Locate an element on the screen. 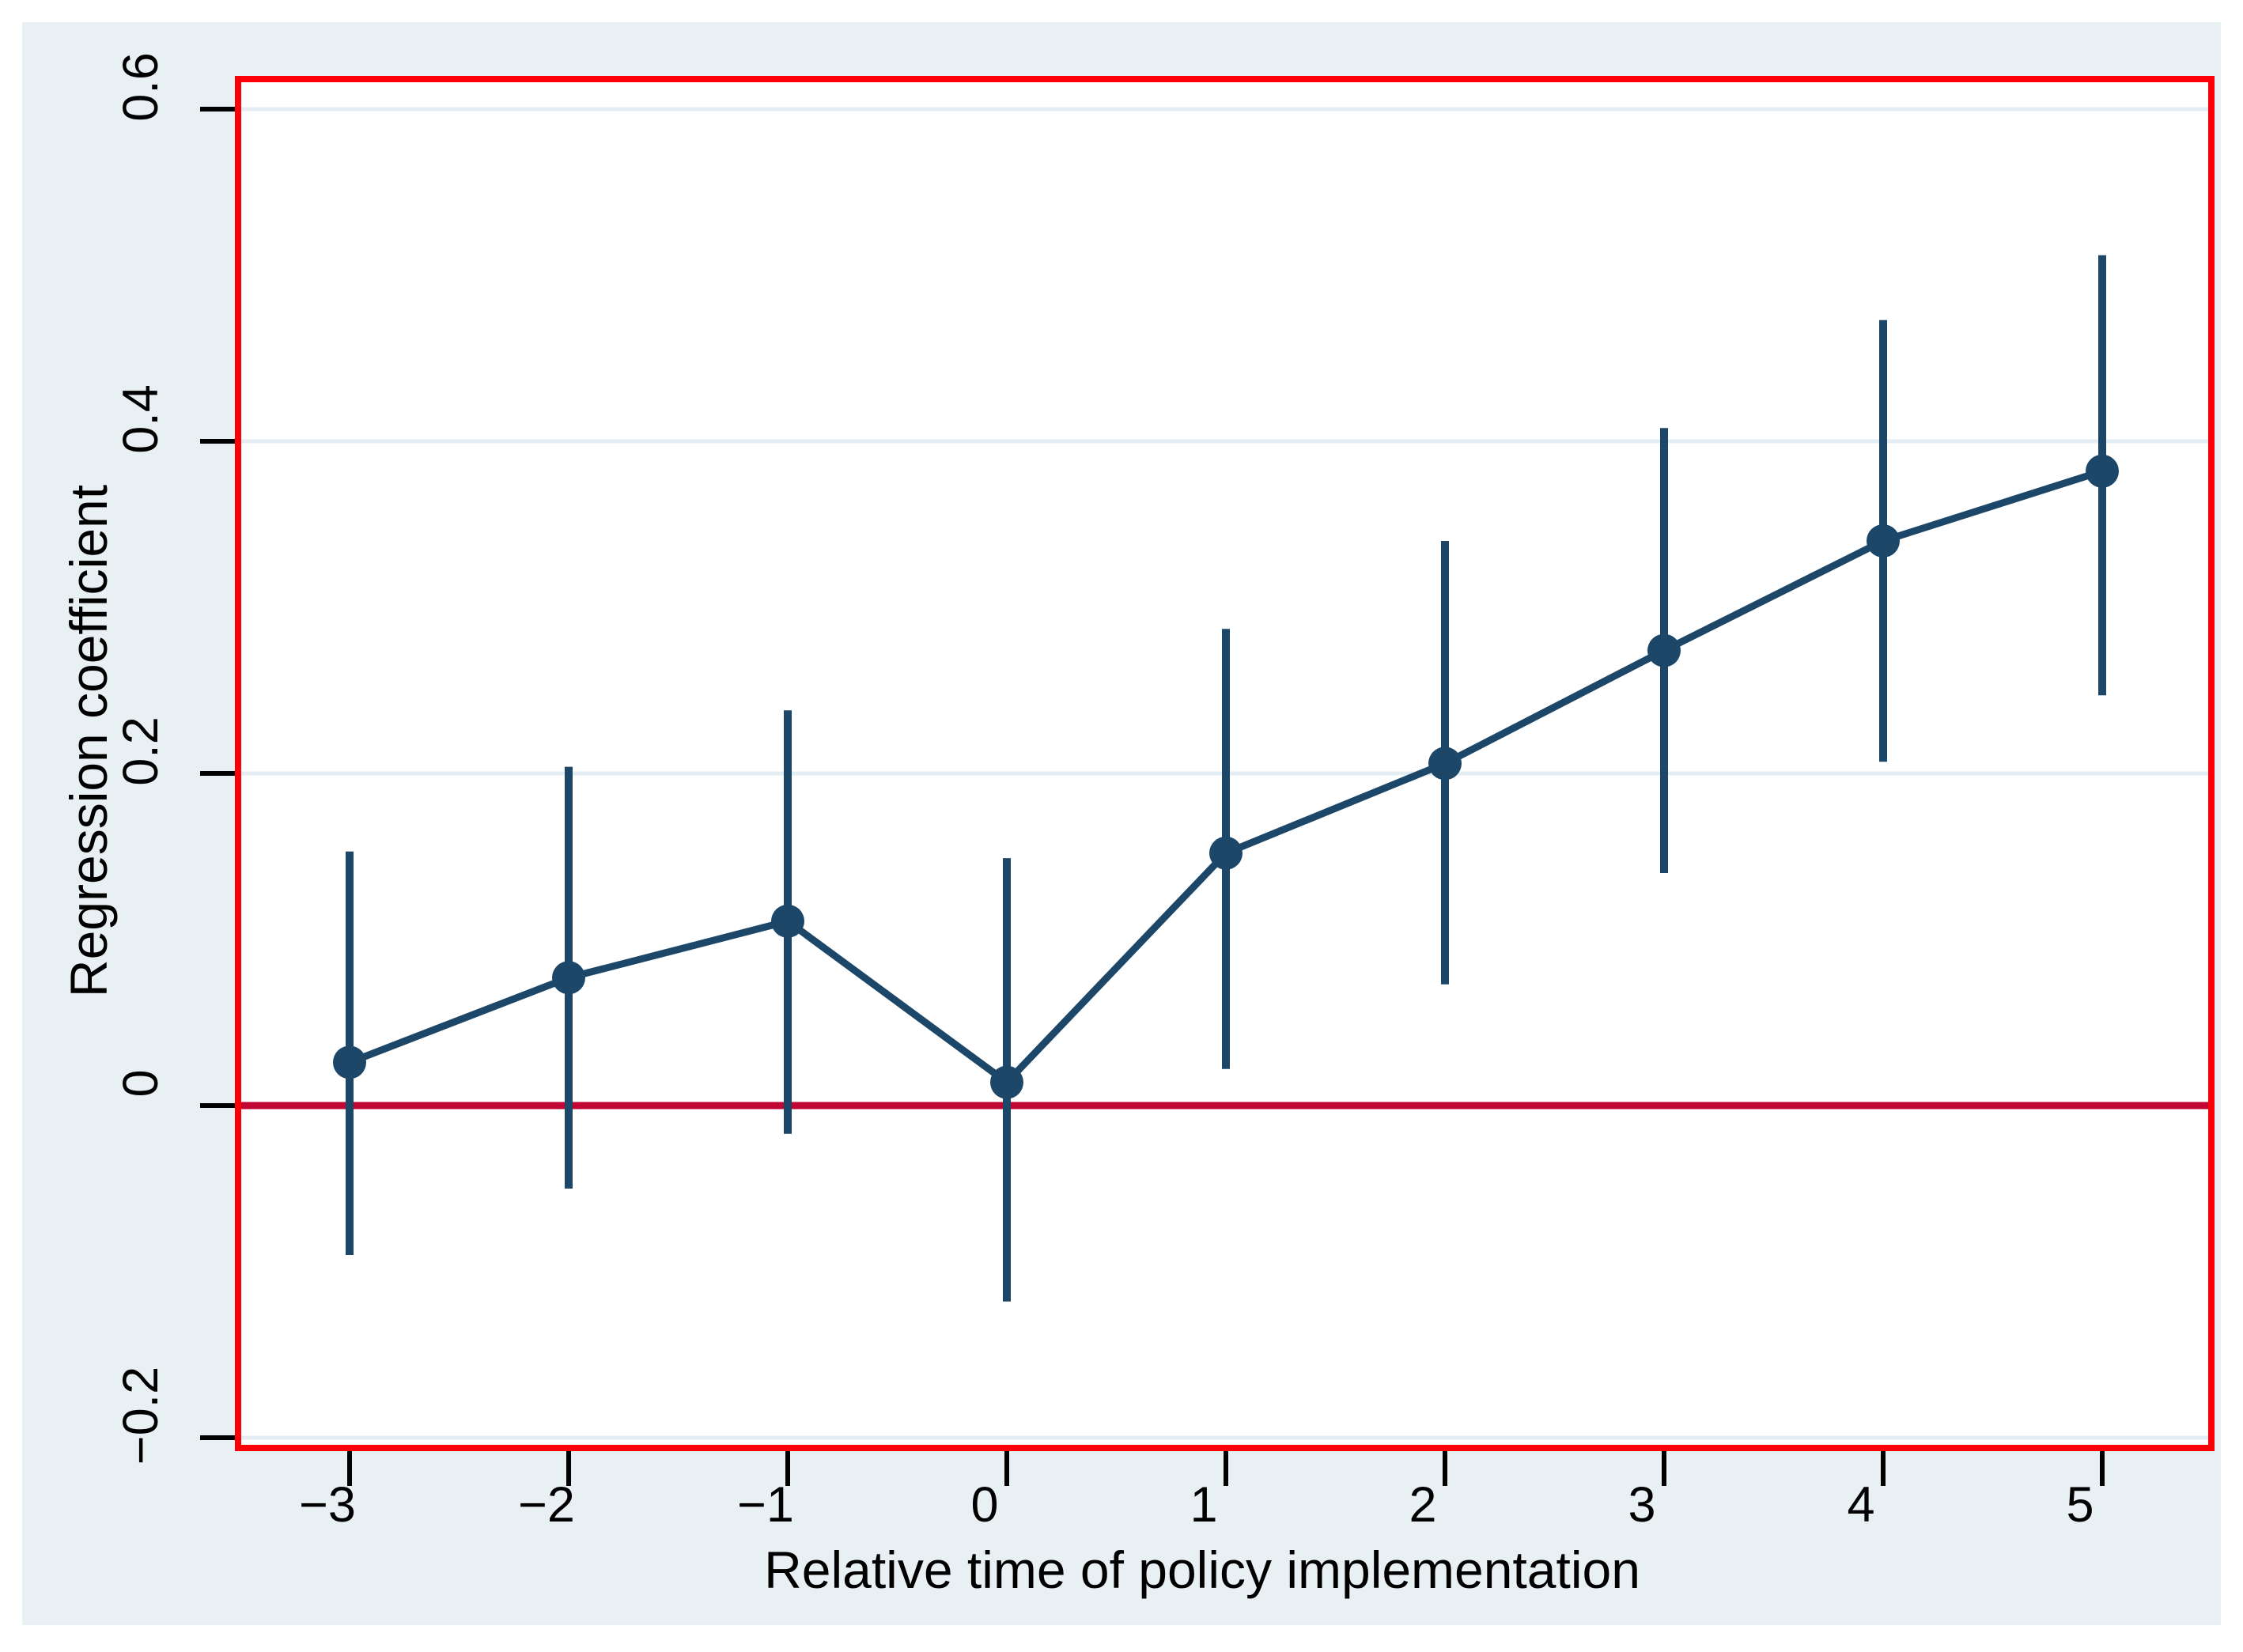  x-tick-label: 2 is located at coordinates (1423, 1505).